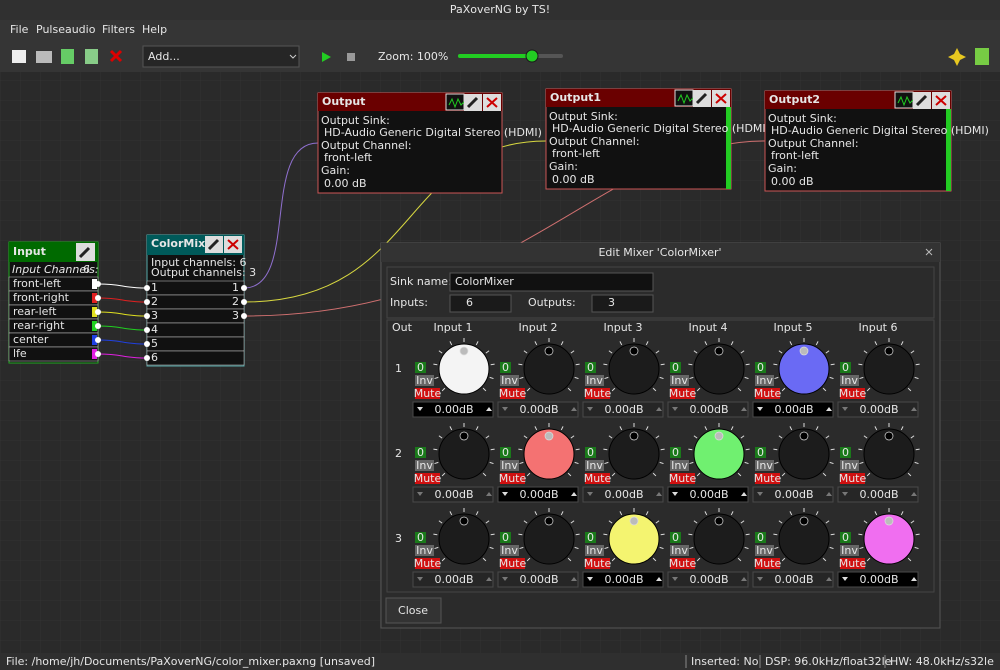  I want to click on sink-input, so click(551, 282).